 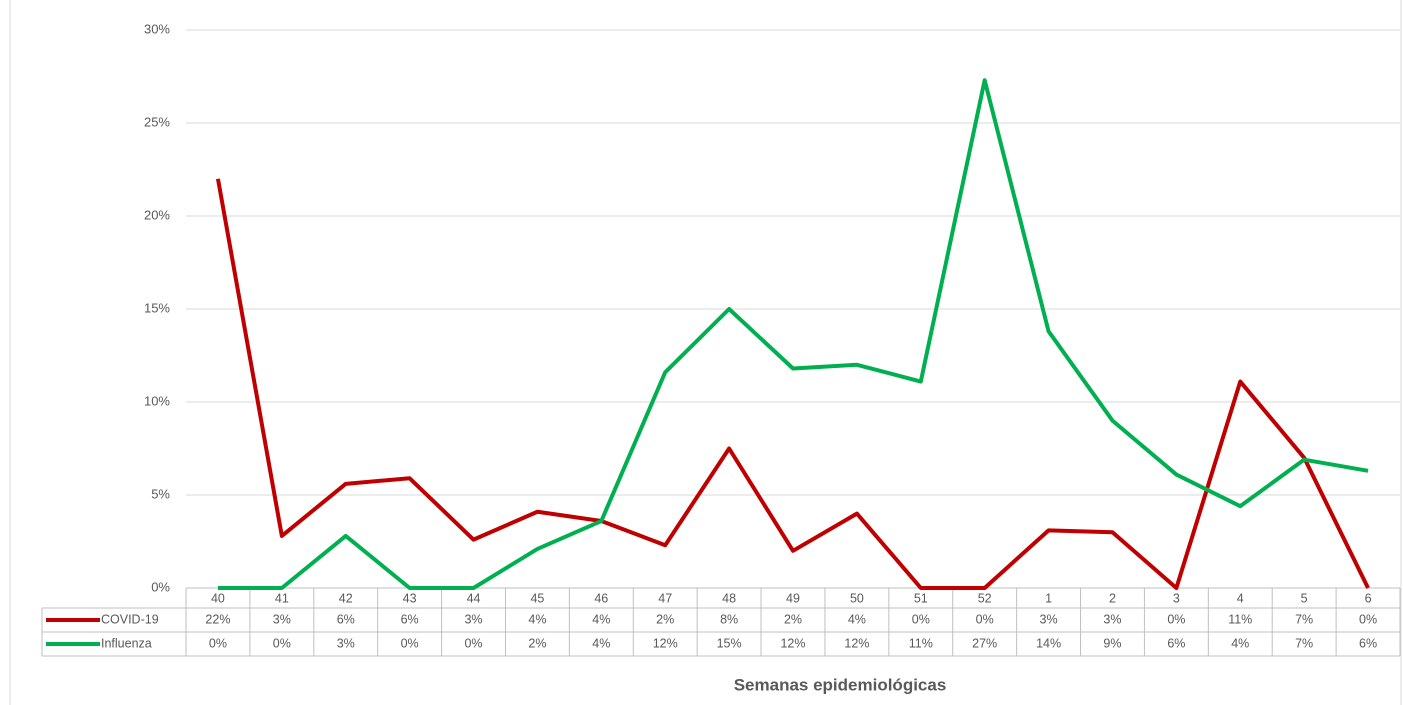 What do you see at coordinates (410, 598) in the screenshot?
I see `x-tick-label: 43` at bounding box center [410, 598].